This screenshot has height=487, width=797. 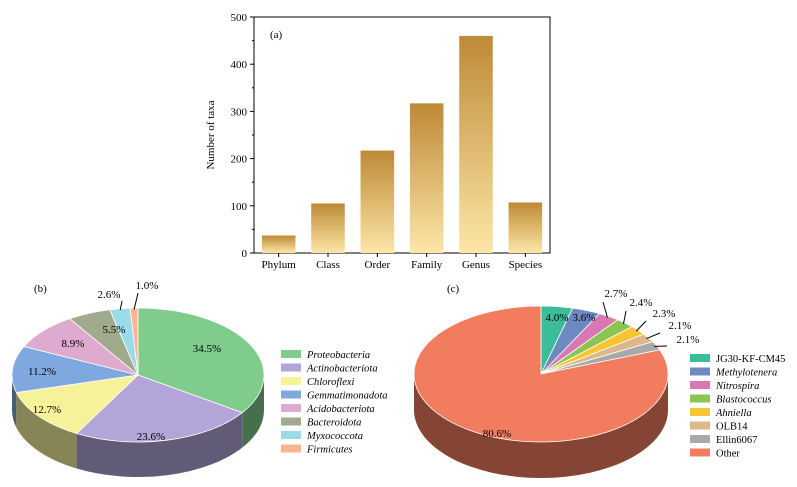 I want to click on pie-b: 34.5% 23.6% 12.7% 11.2% 8.9% 5.5% 2.6% 1.0%, so click(x=138, y=378).